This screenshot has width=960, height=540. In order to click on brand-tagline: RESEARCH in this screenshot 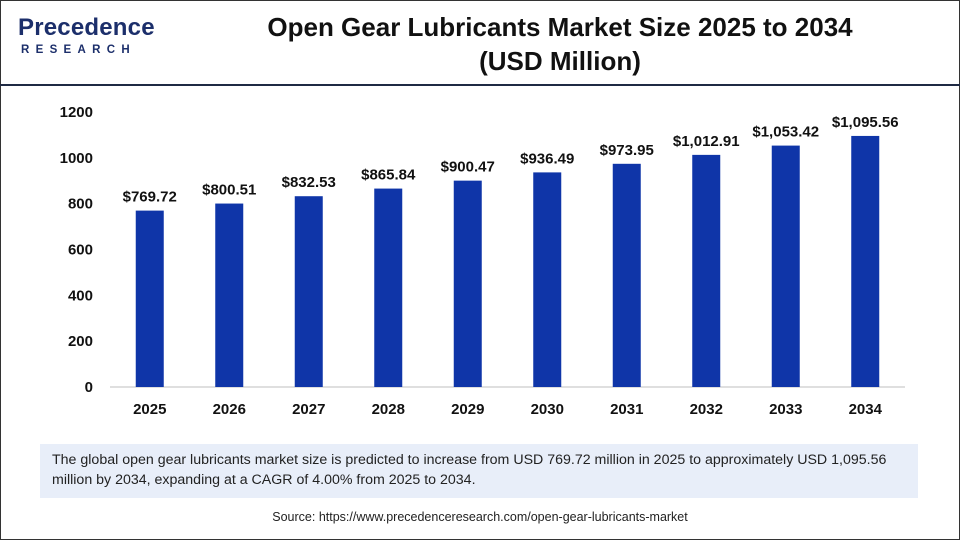, I will do `click(78, 50)`.